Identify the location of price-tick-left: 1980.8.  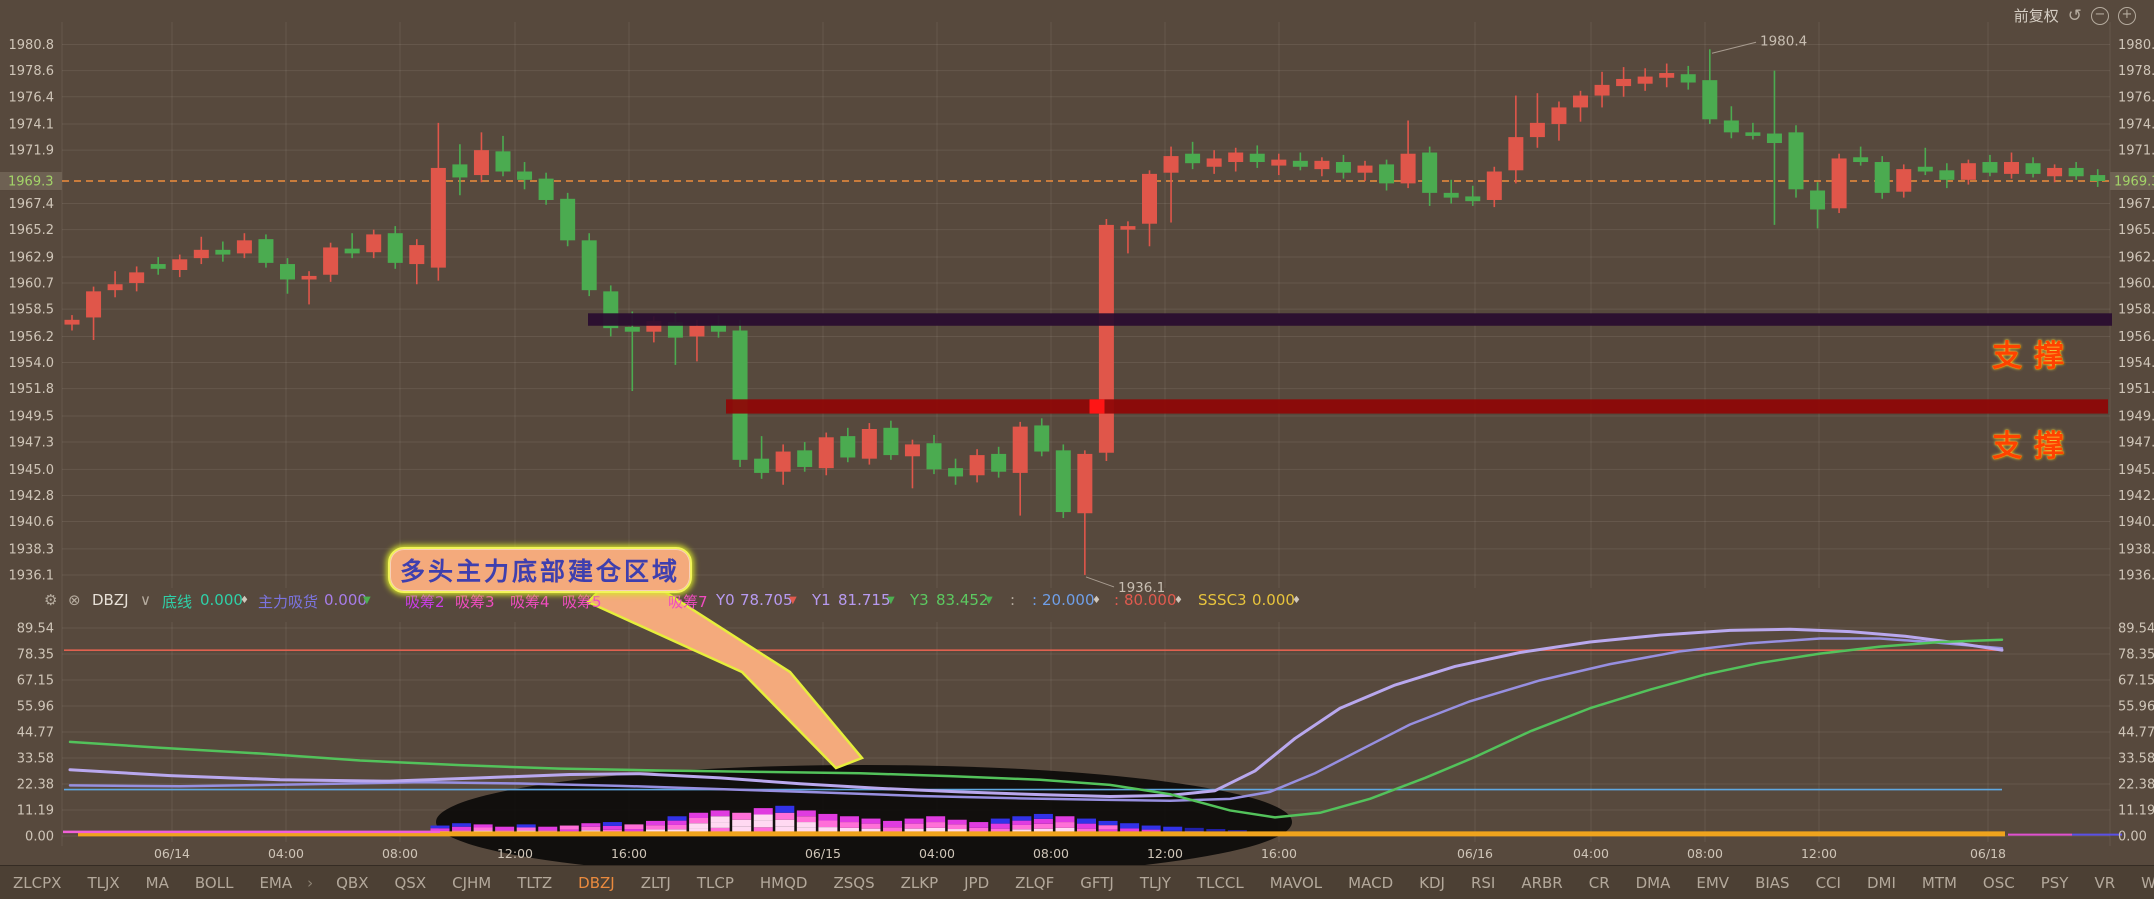
(32, 45).